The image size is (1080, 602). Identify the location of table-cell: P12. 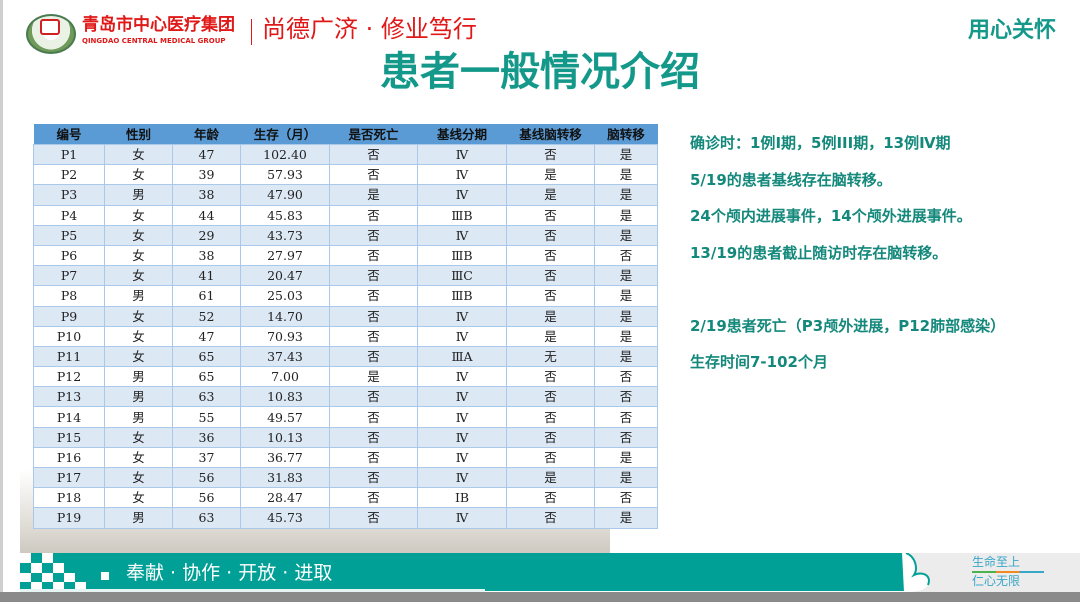
(69, 377).